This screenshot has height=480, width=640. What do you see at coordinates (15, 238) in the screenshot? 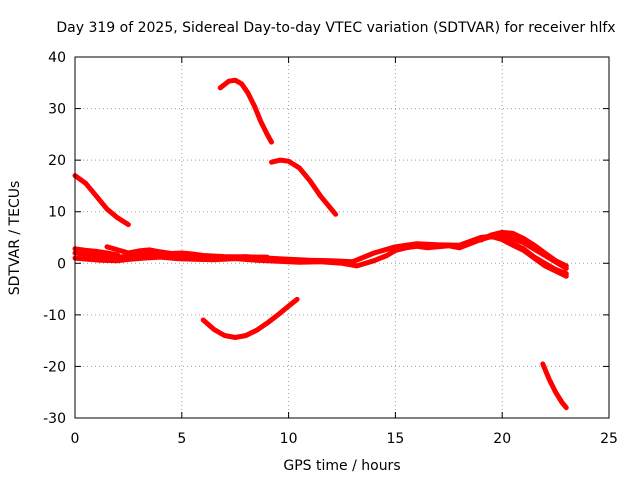
I see `y-axis-label: SDTVAR / TECUs` at bounding box center [15, 238].